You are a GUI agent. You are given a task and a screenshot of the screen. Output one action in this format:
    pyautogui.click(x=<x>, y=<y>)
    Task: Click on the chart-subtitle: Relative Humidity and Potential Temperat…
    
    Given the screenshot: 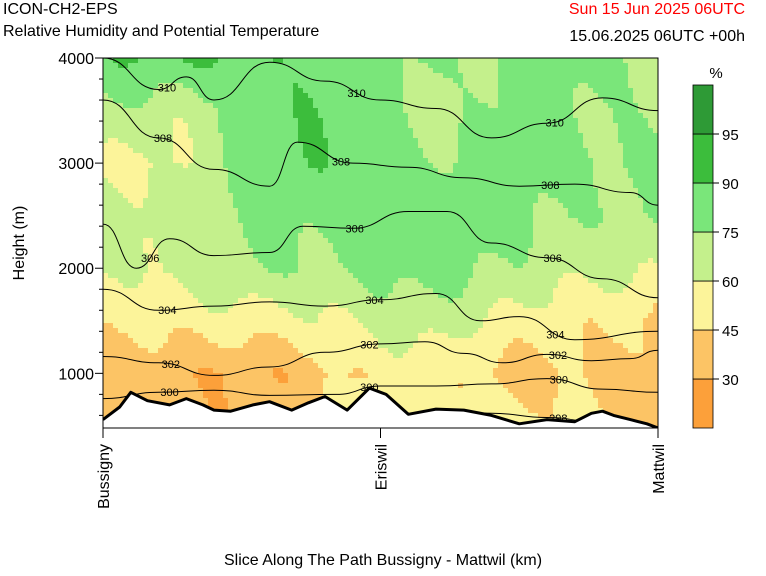 What is the action you would take?
    pyautogui.click(x=161, y=31)
    